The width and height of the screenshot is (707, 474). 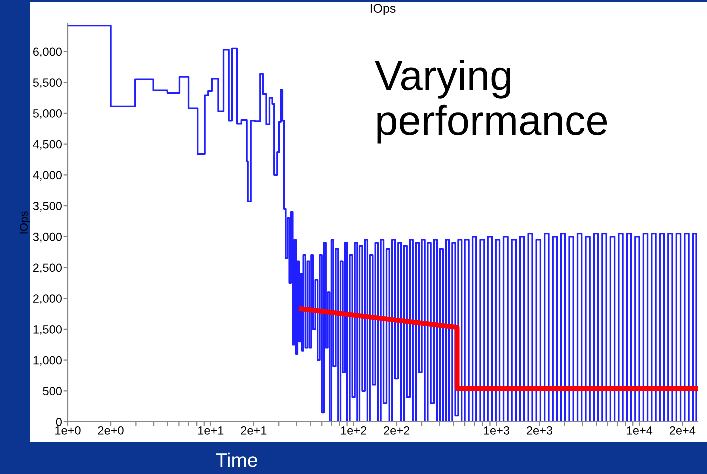 What do you see at coordinates (491, 102) in the screenshot?
I see `annotation: Varying performance` at bounding box center [491, 102].